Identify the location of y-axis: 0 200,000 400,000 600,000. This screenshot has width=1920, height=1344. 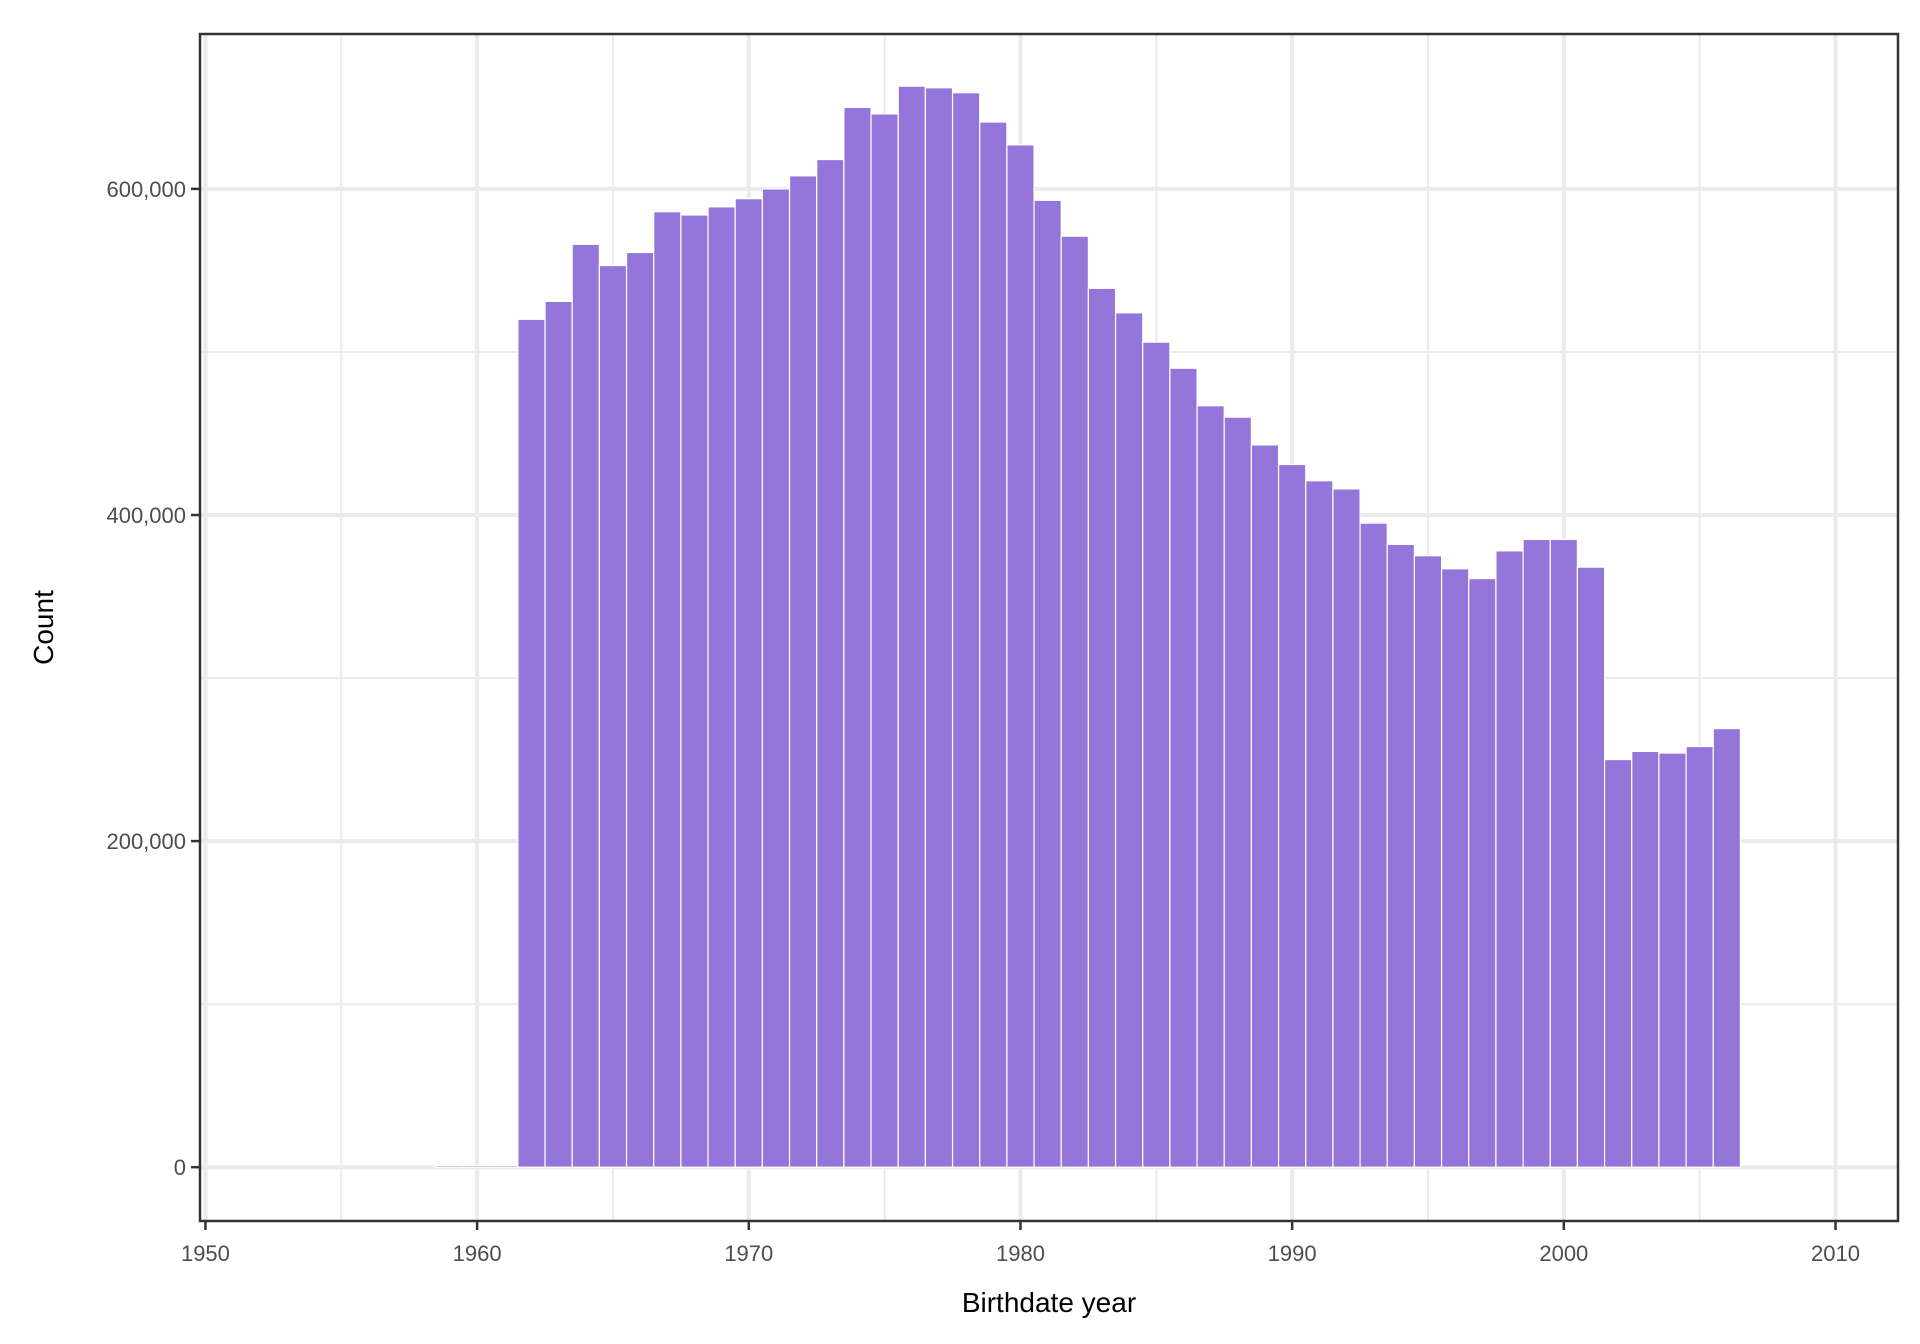
(153, 678).